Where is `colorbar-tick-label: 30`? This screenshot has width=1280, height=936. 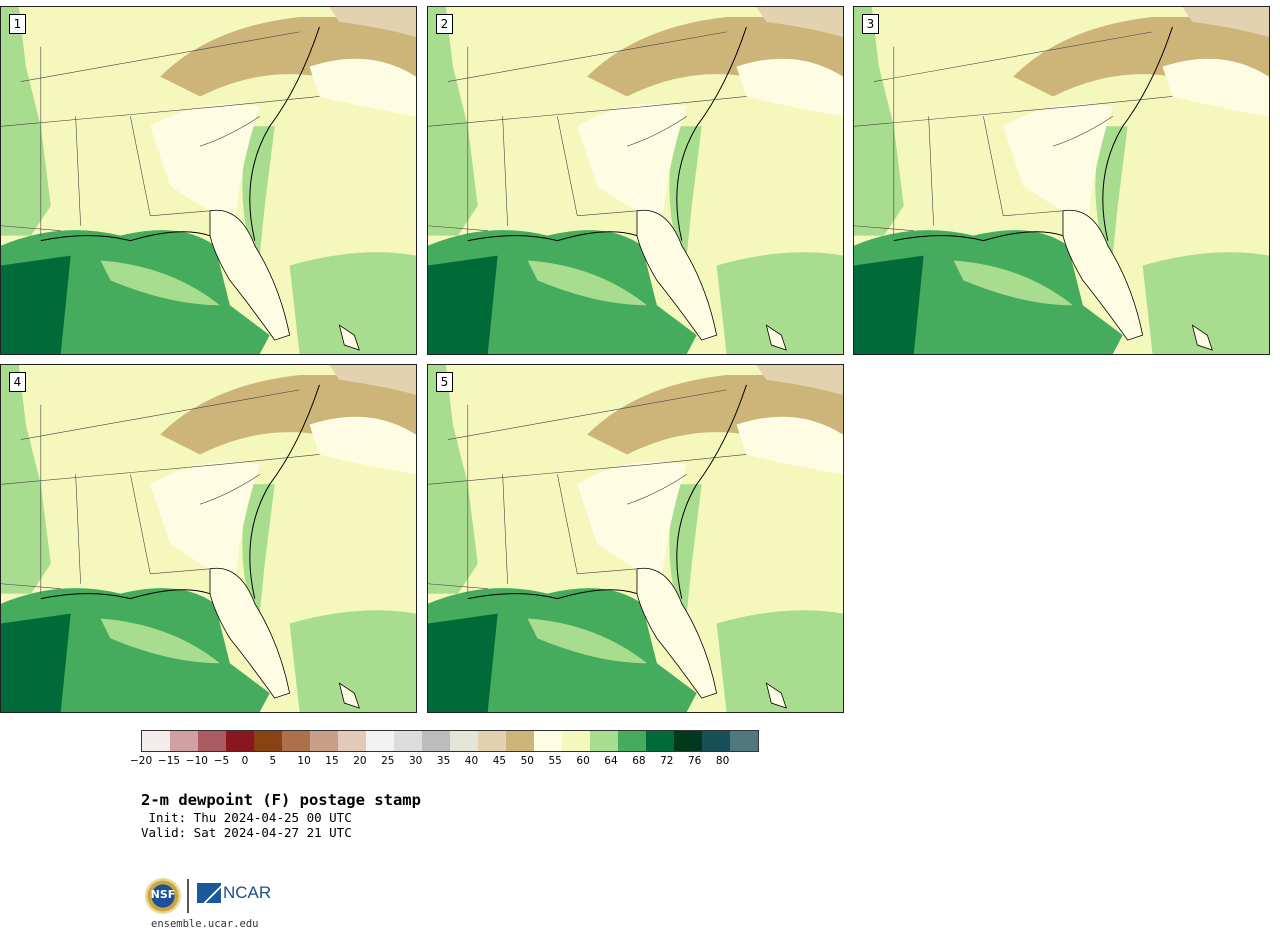 colorbar-tick-label: 30 is located at coordinates (416, 761).